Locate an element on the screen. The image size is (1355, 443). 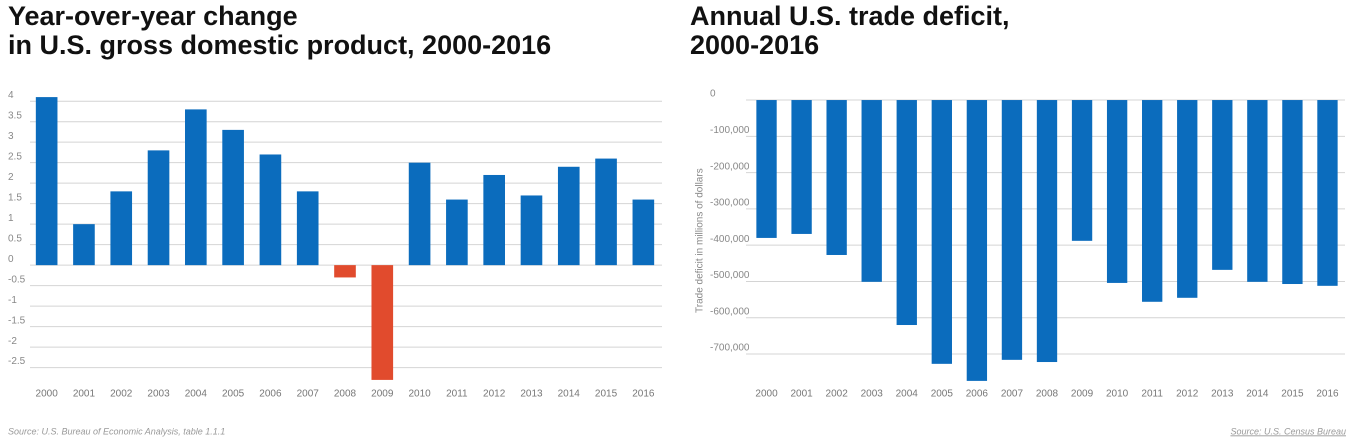
y-tick-label: 3 is located at coordinates (11, 136).